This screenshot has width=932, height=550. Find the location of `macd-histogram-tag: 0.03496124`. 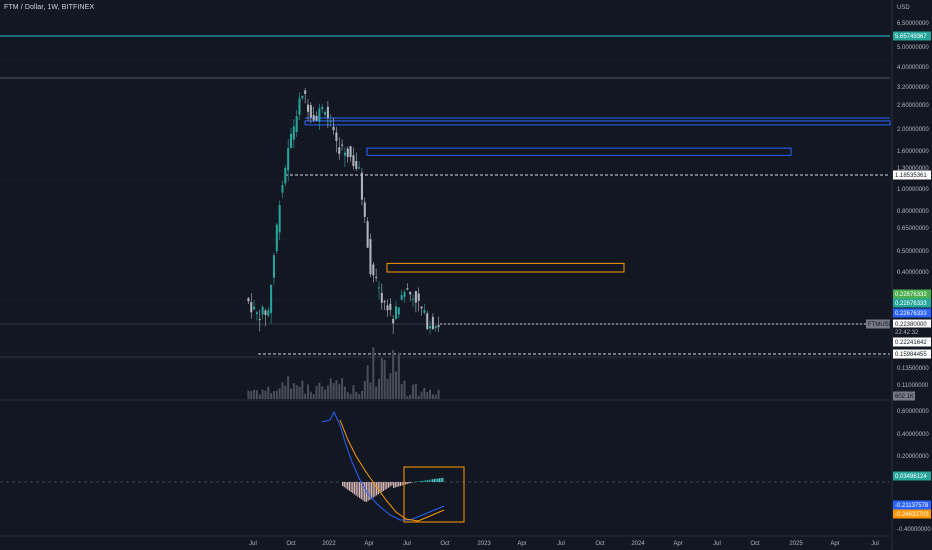

macd-histogram-tag: 0.03496124 is located at coordinates (911, 477).